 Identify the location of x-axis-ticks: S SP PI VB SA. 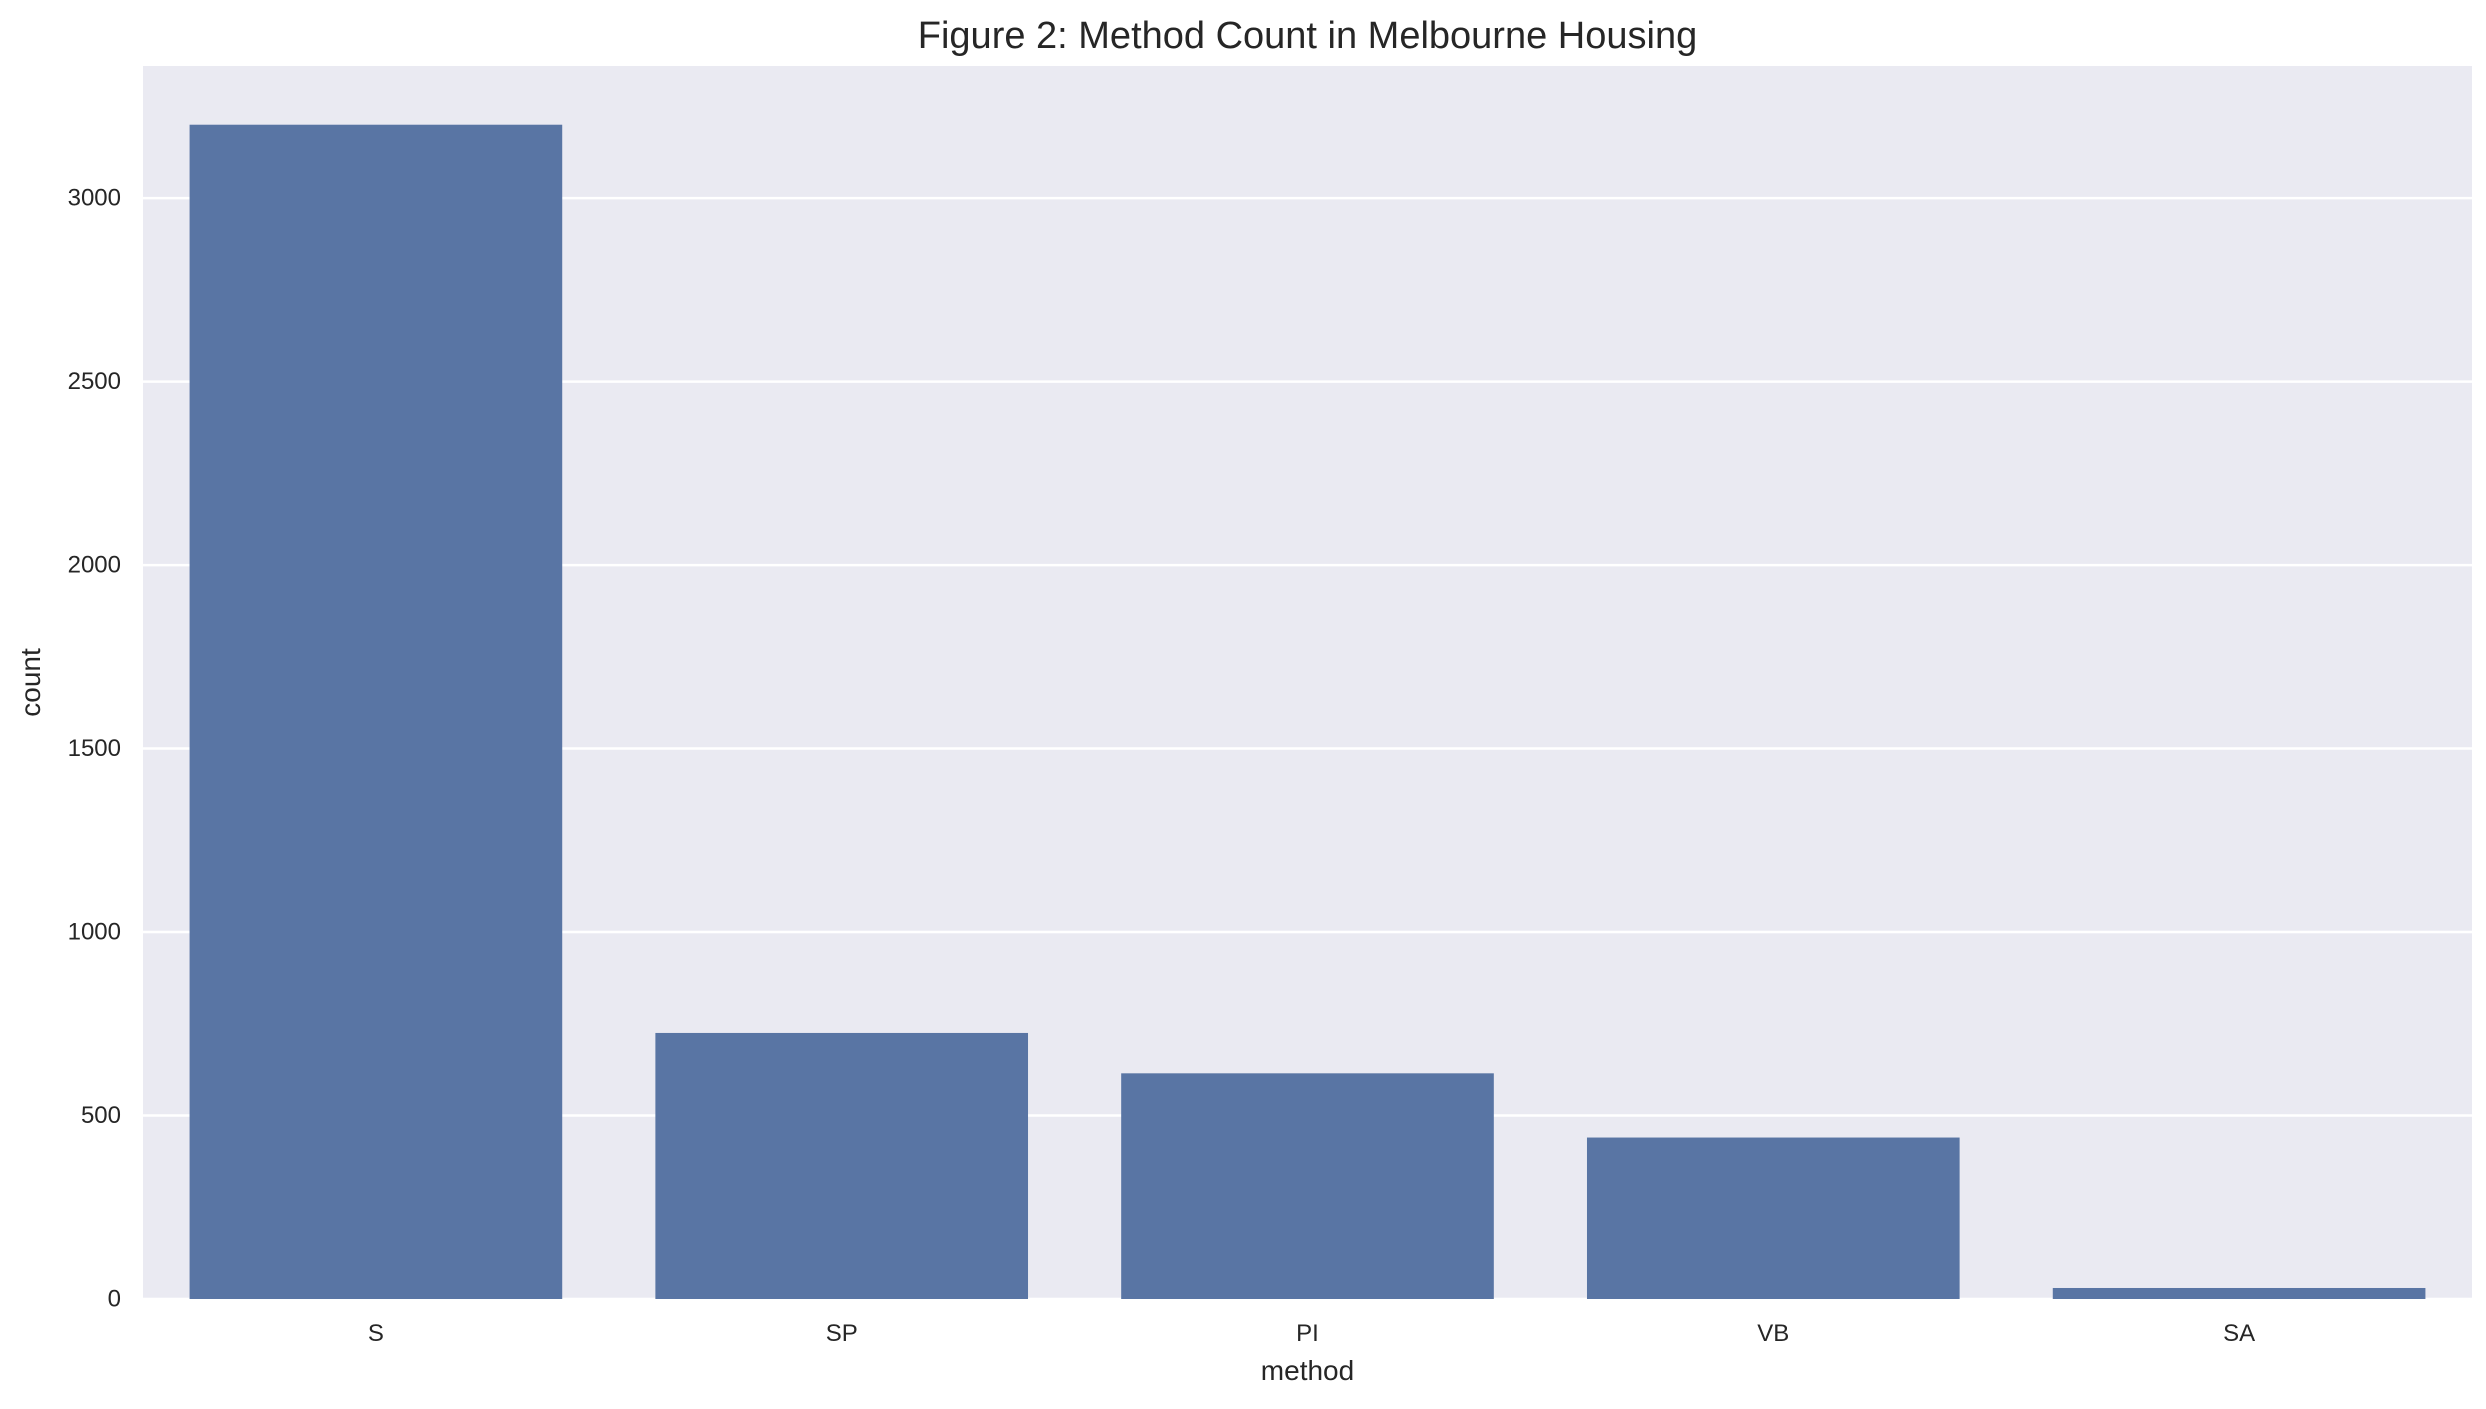
(1311, 1333).